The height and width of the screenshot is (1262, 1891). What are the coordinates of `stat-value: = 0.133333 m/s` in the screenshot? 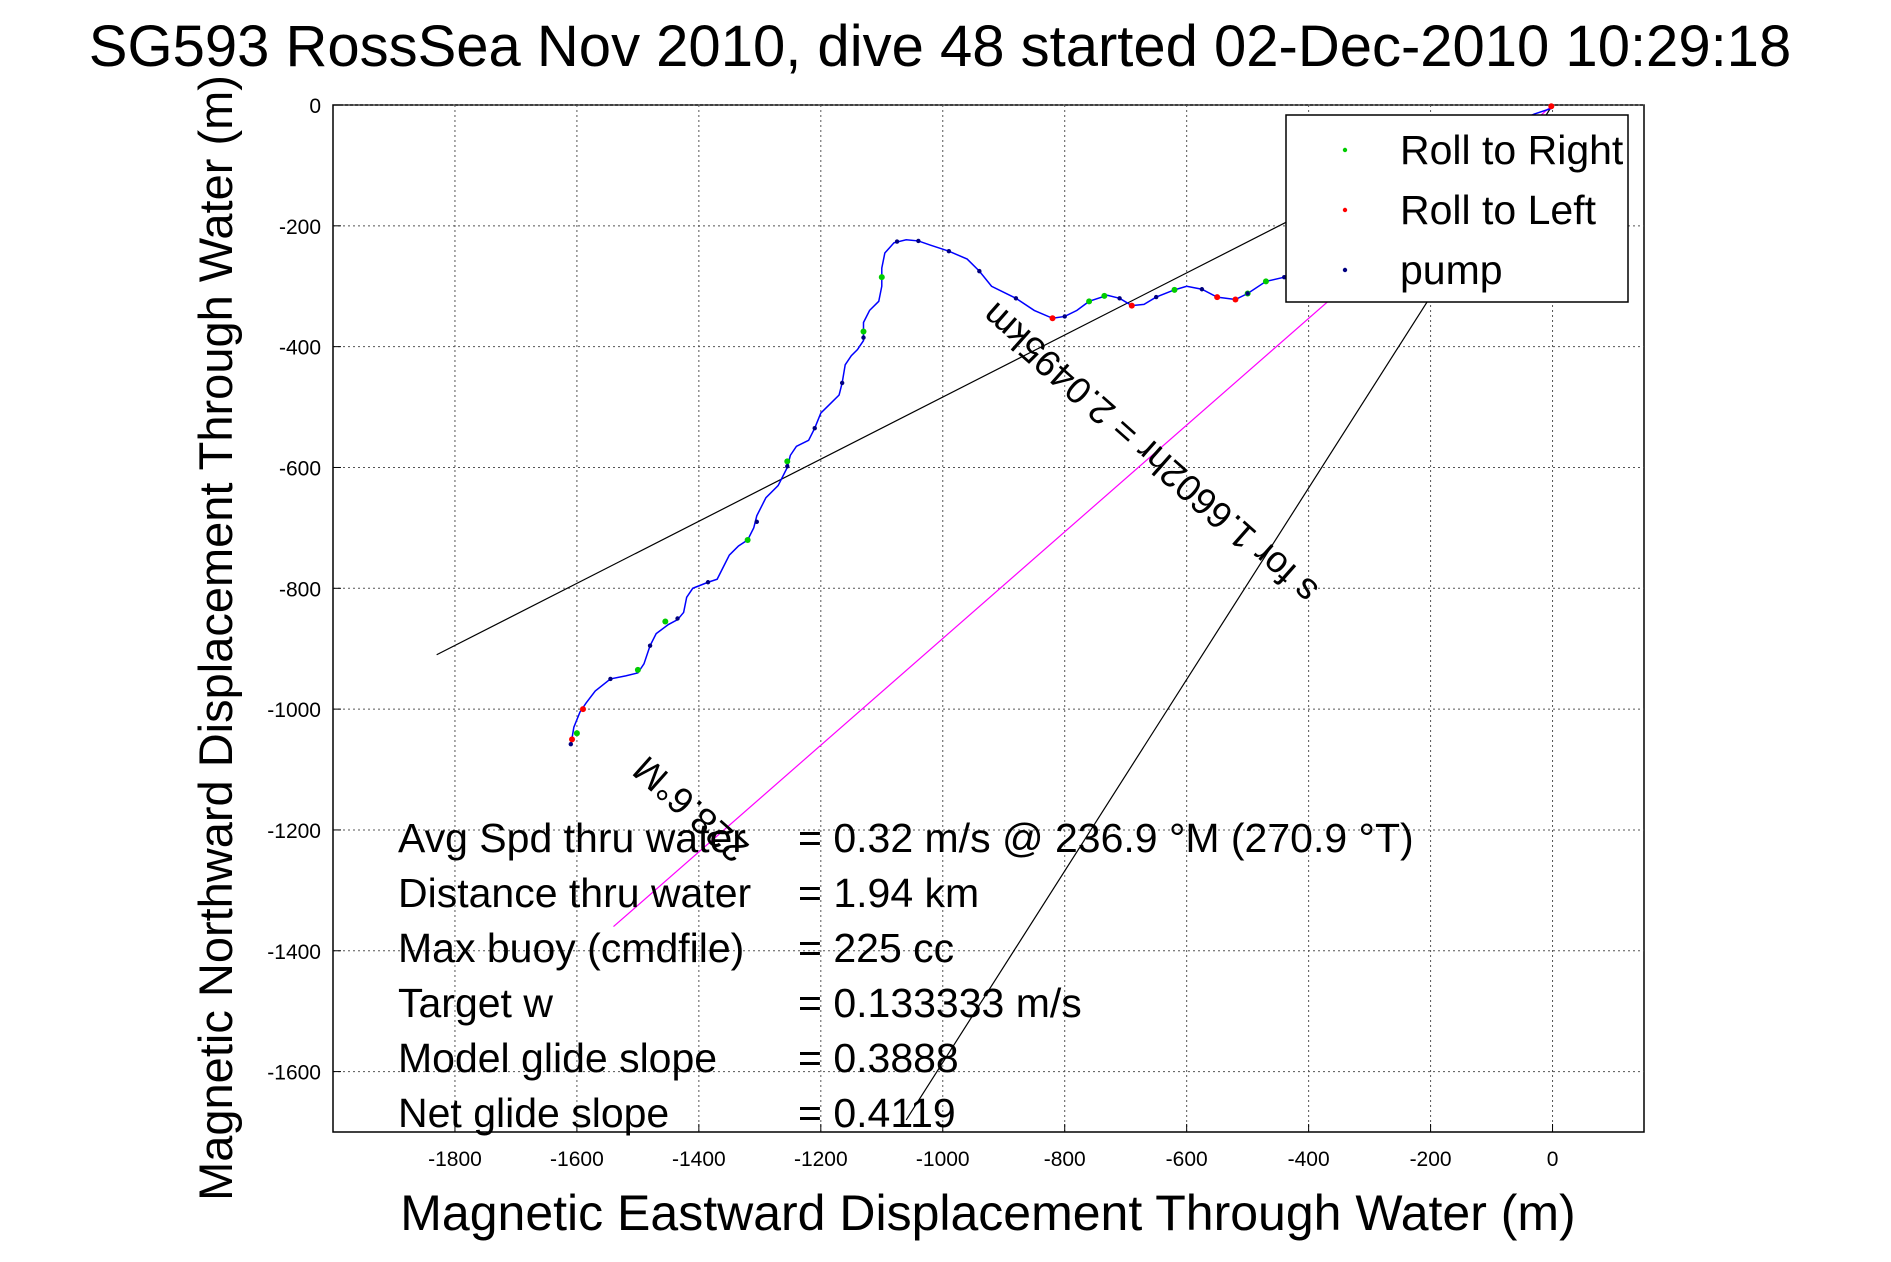 It's located at (940, 1003).